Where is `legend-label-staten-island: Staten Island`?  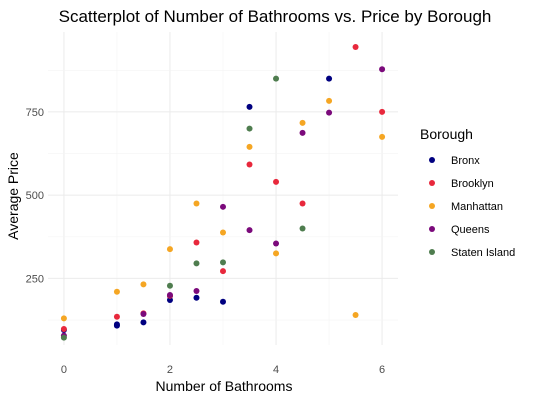
legend-label-staten-island: Staten Island is located at coordinates (483, 253).